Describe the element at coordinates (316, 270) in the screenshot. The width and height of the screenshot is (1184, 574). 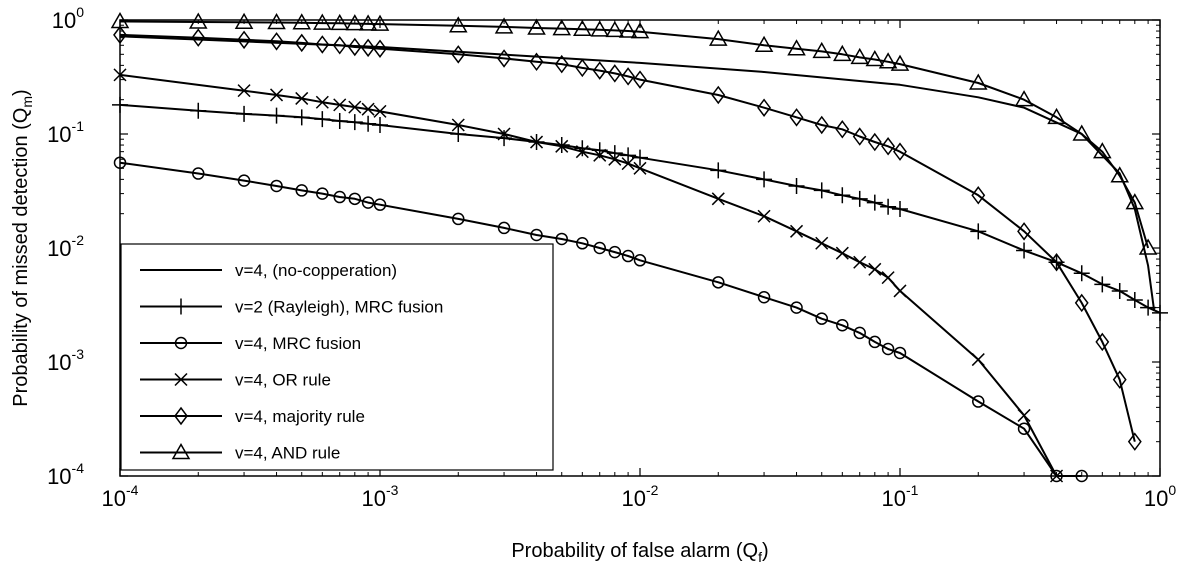
I see `legend-label-0: v=4, (no-copperation)` at that location.